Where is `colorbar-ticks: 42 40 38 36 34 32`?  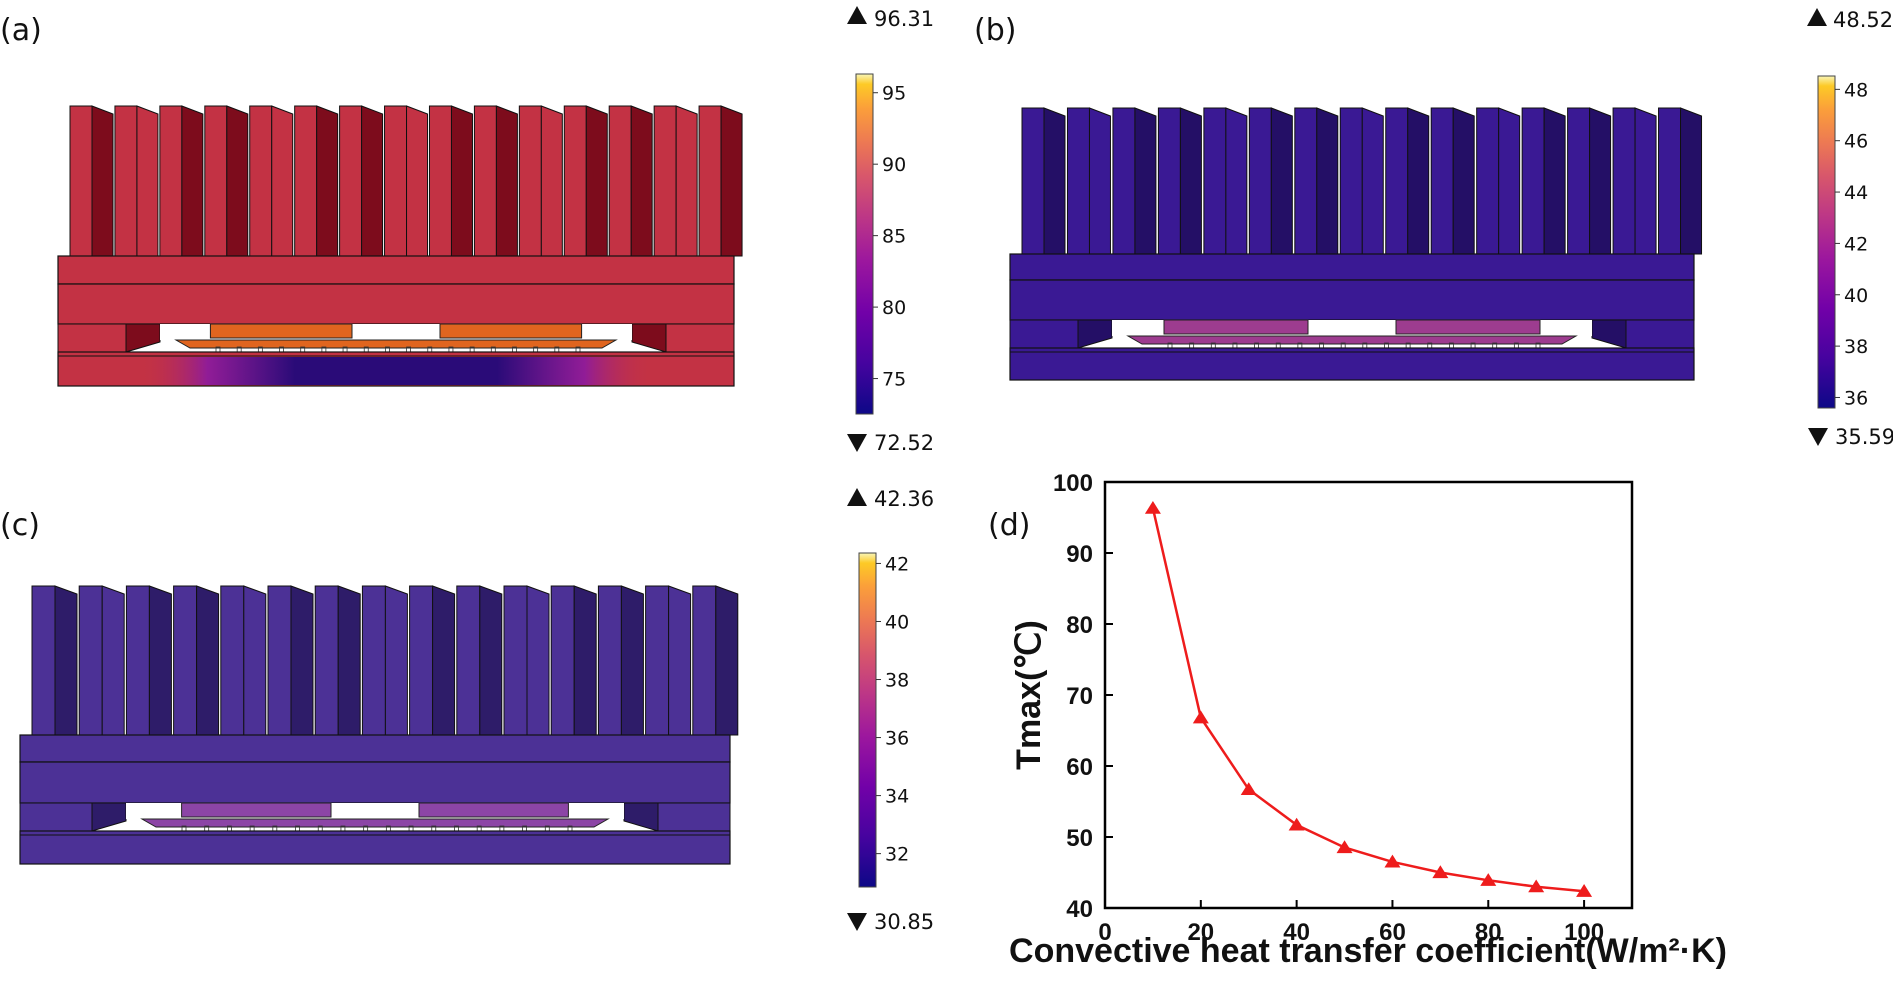
colorbar-ticks: 42 40 38 36 34 32 is located at coordinates (892, 709).